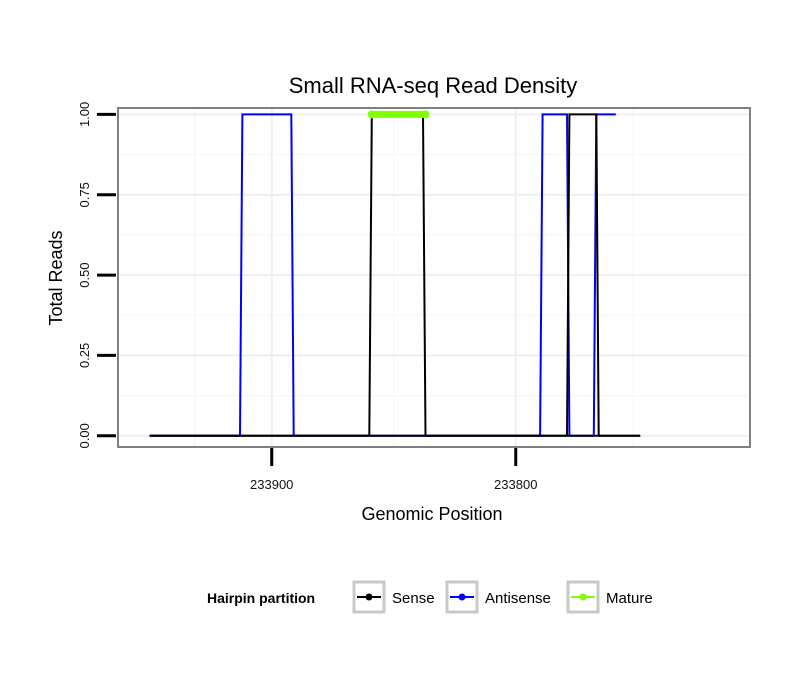  Describe the element at coordinates (261, 598) in the screenshot. I see `legend-title: Hairpin partition` at that location.